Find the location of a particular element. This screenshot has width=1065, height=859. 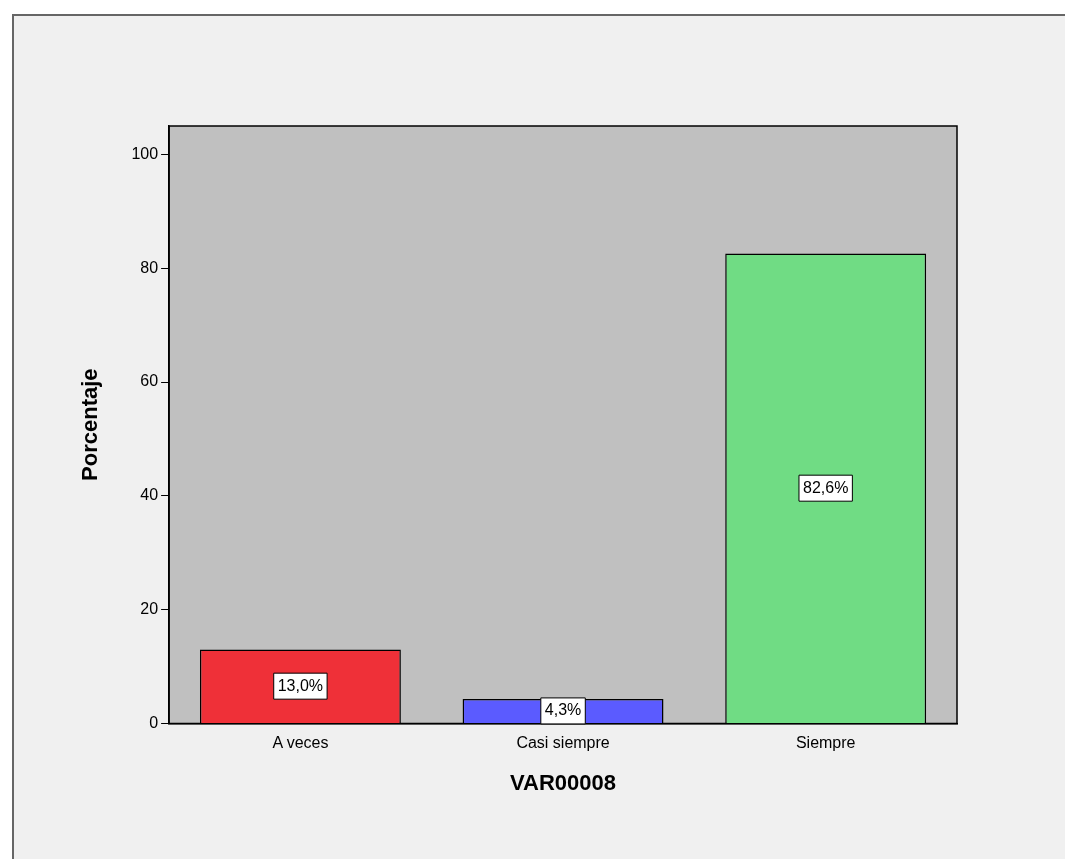

data-label: 13,0% is located at coordinates (300, 685).